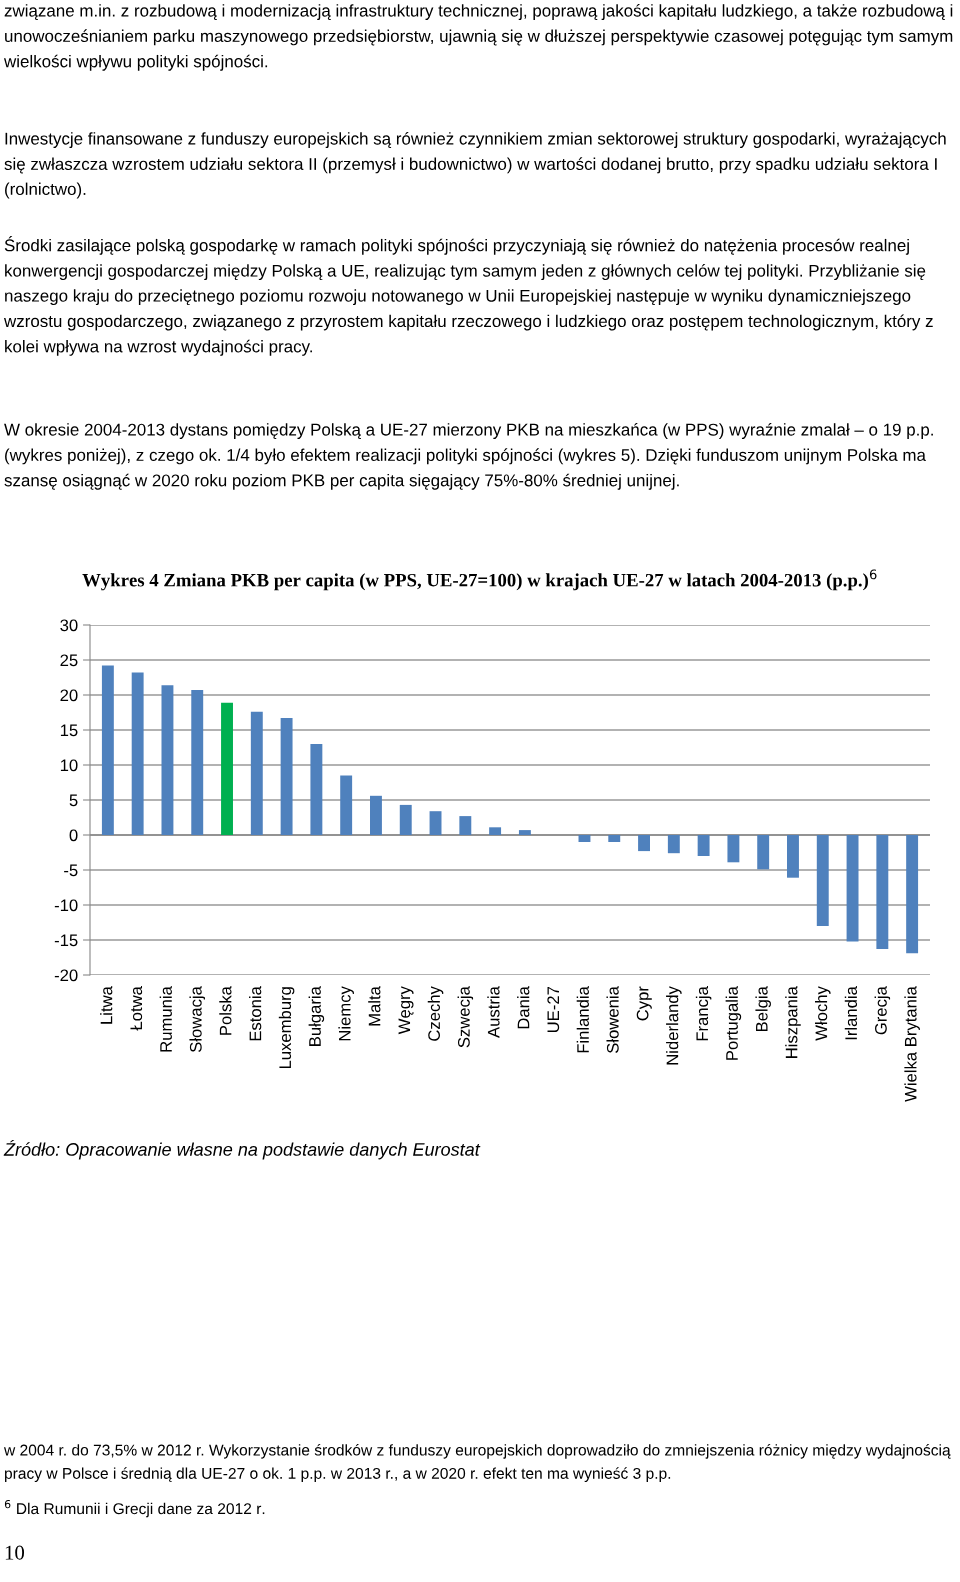 The image size is (960, 1582). I want to click on x-tick-label: Hiszpania, so click(793, 1022).